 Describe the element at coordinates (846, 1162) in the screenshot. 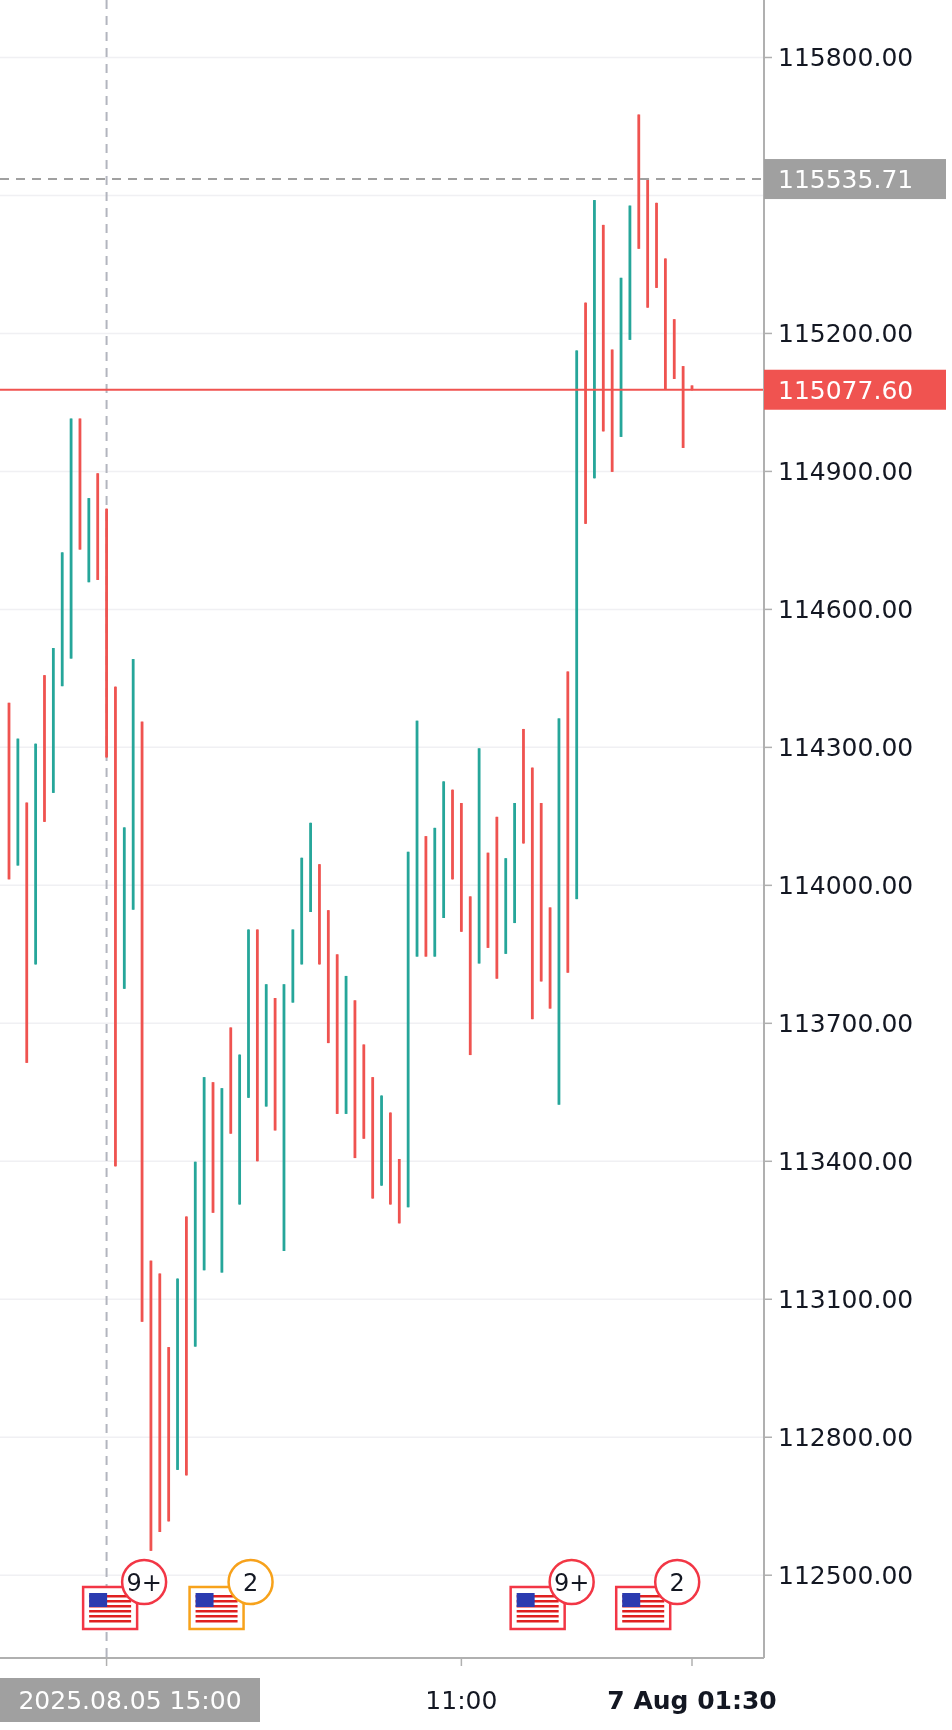

I see `y-tick-label: 113400.00` at that location.